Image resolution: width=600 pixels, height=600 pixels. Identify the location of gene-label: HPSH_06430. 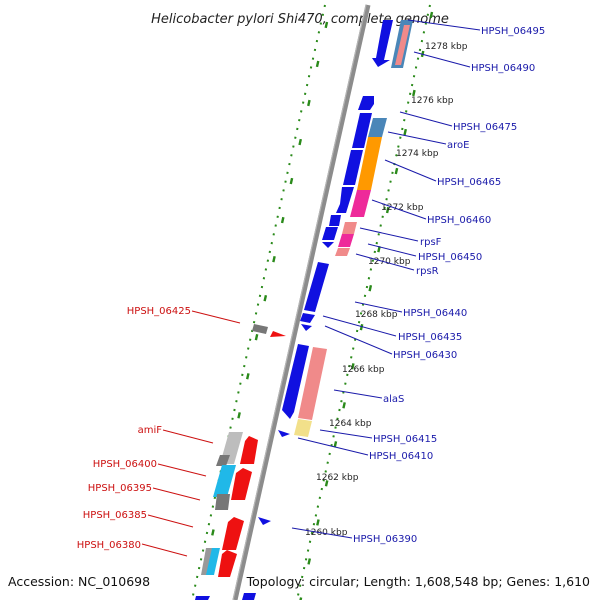
(425, 355).